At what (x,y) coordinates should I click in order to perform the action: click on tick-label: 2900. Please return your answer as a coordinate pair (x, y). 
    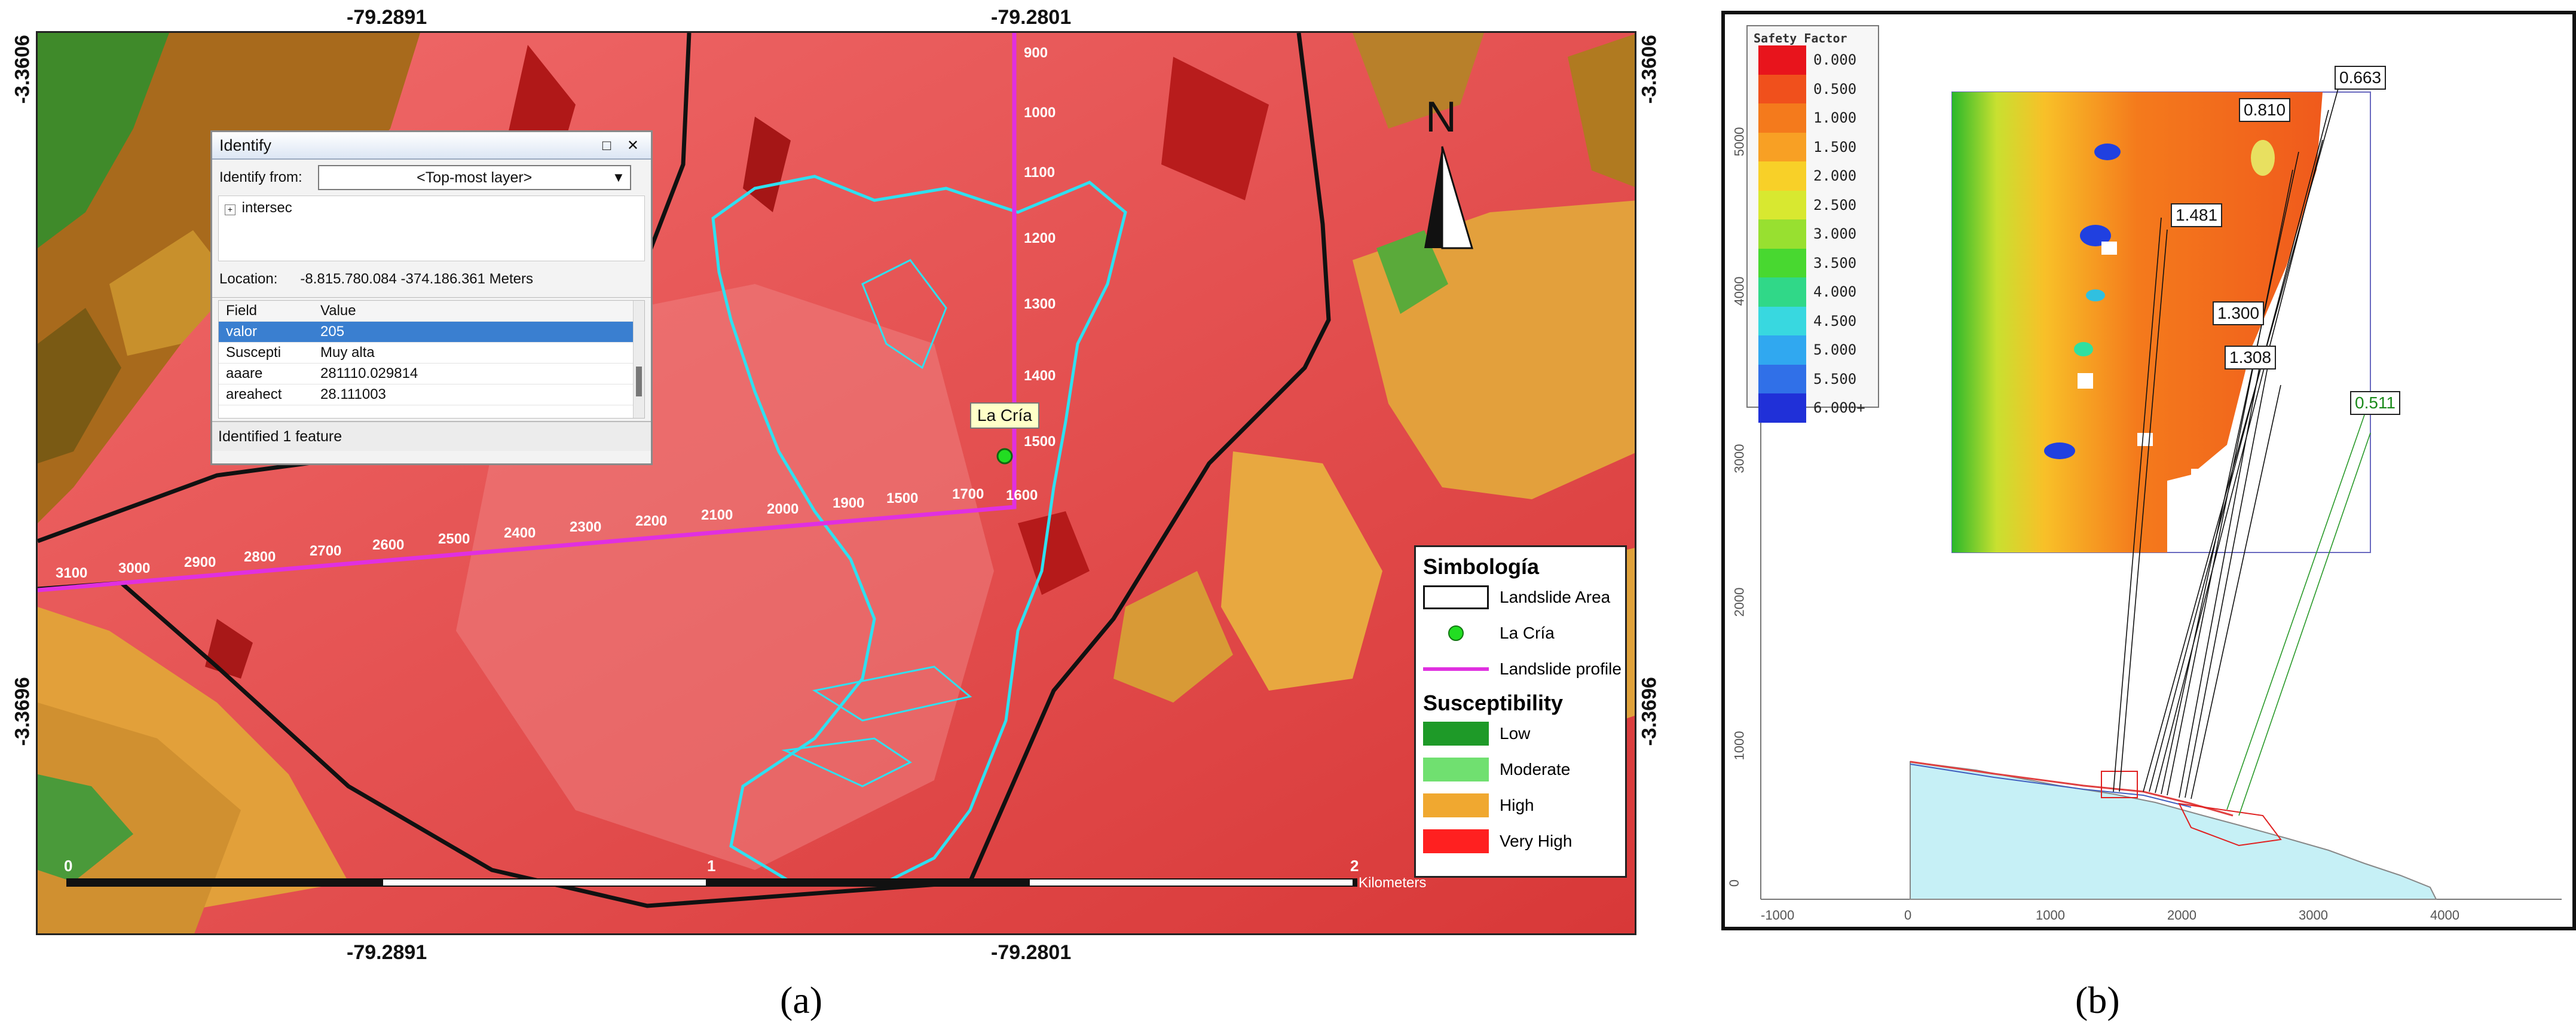
    Looking at the image, I should click on (200, 562).